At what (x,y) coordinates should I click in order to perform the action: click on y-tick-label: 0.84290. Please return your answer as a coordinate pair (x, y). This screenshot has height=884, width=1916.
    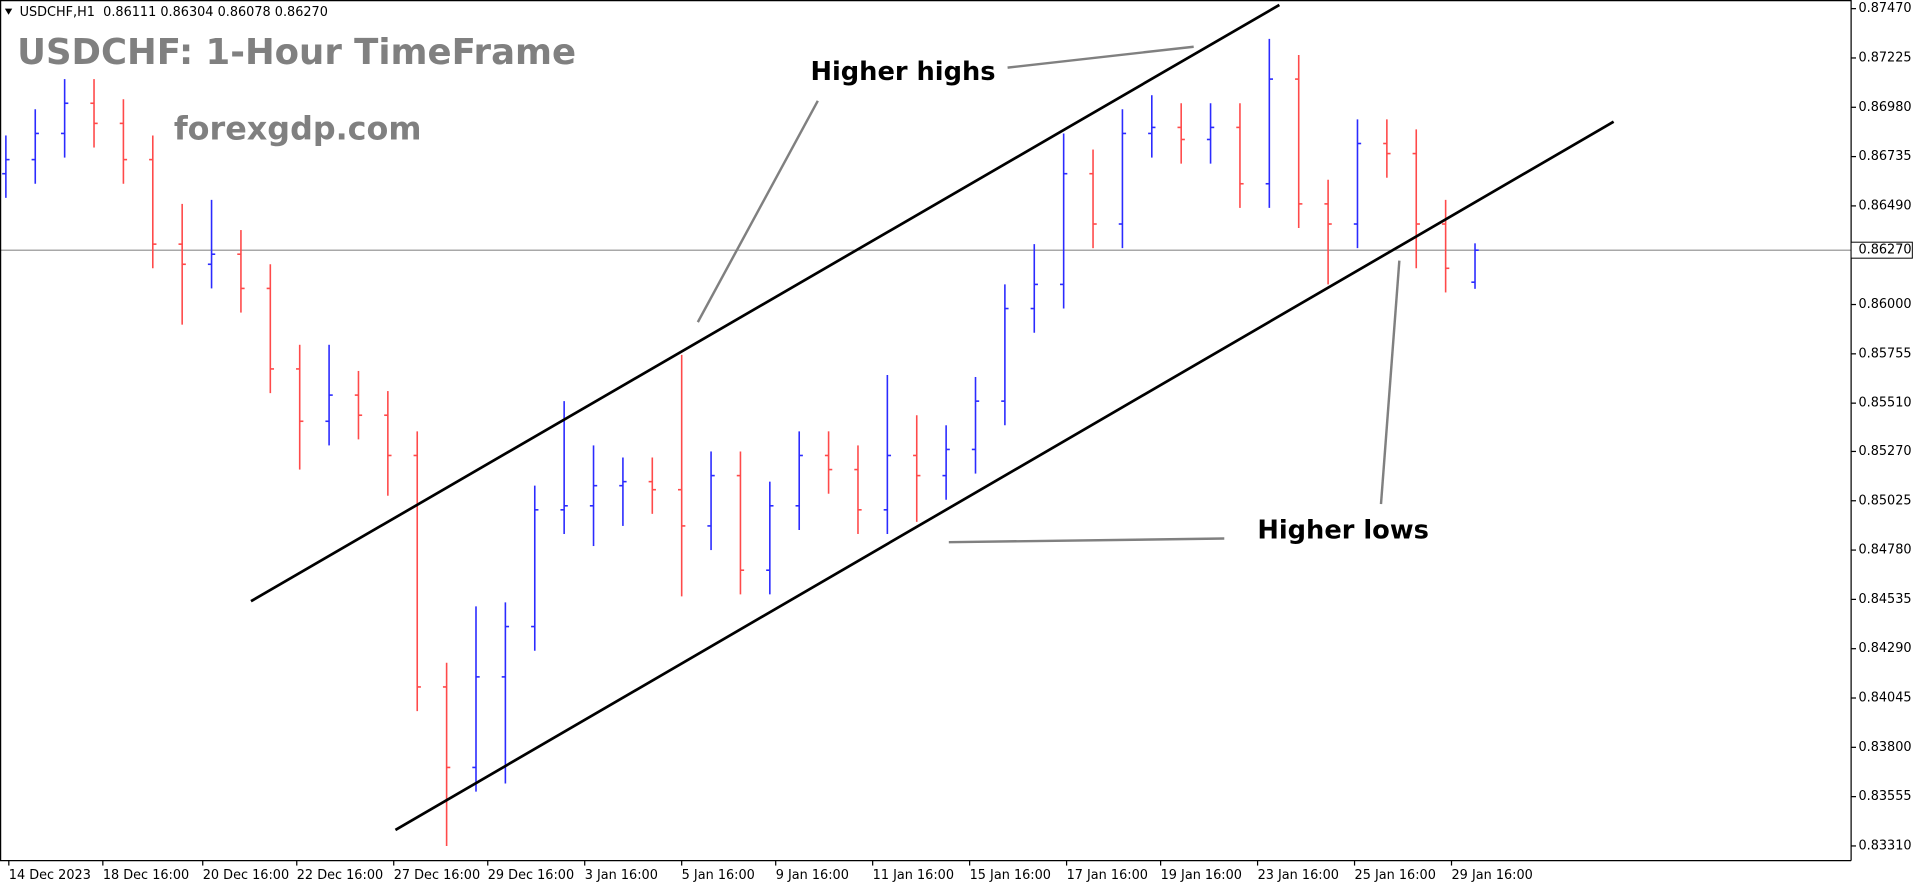
    Looking at the image, I should click on (1884, 648).